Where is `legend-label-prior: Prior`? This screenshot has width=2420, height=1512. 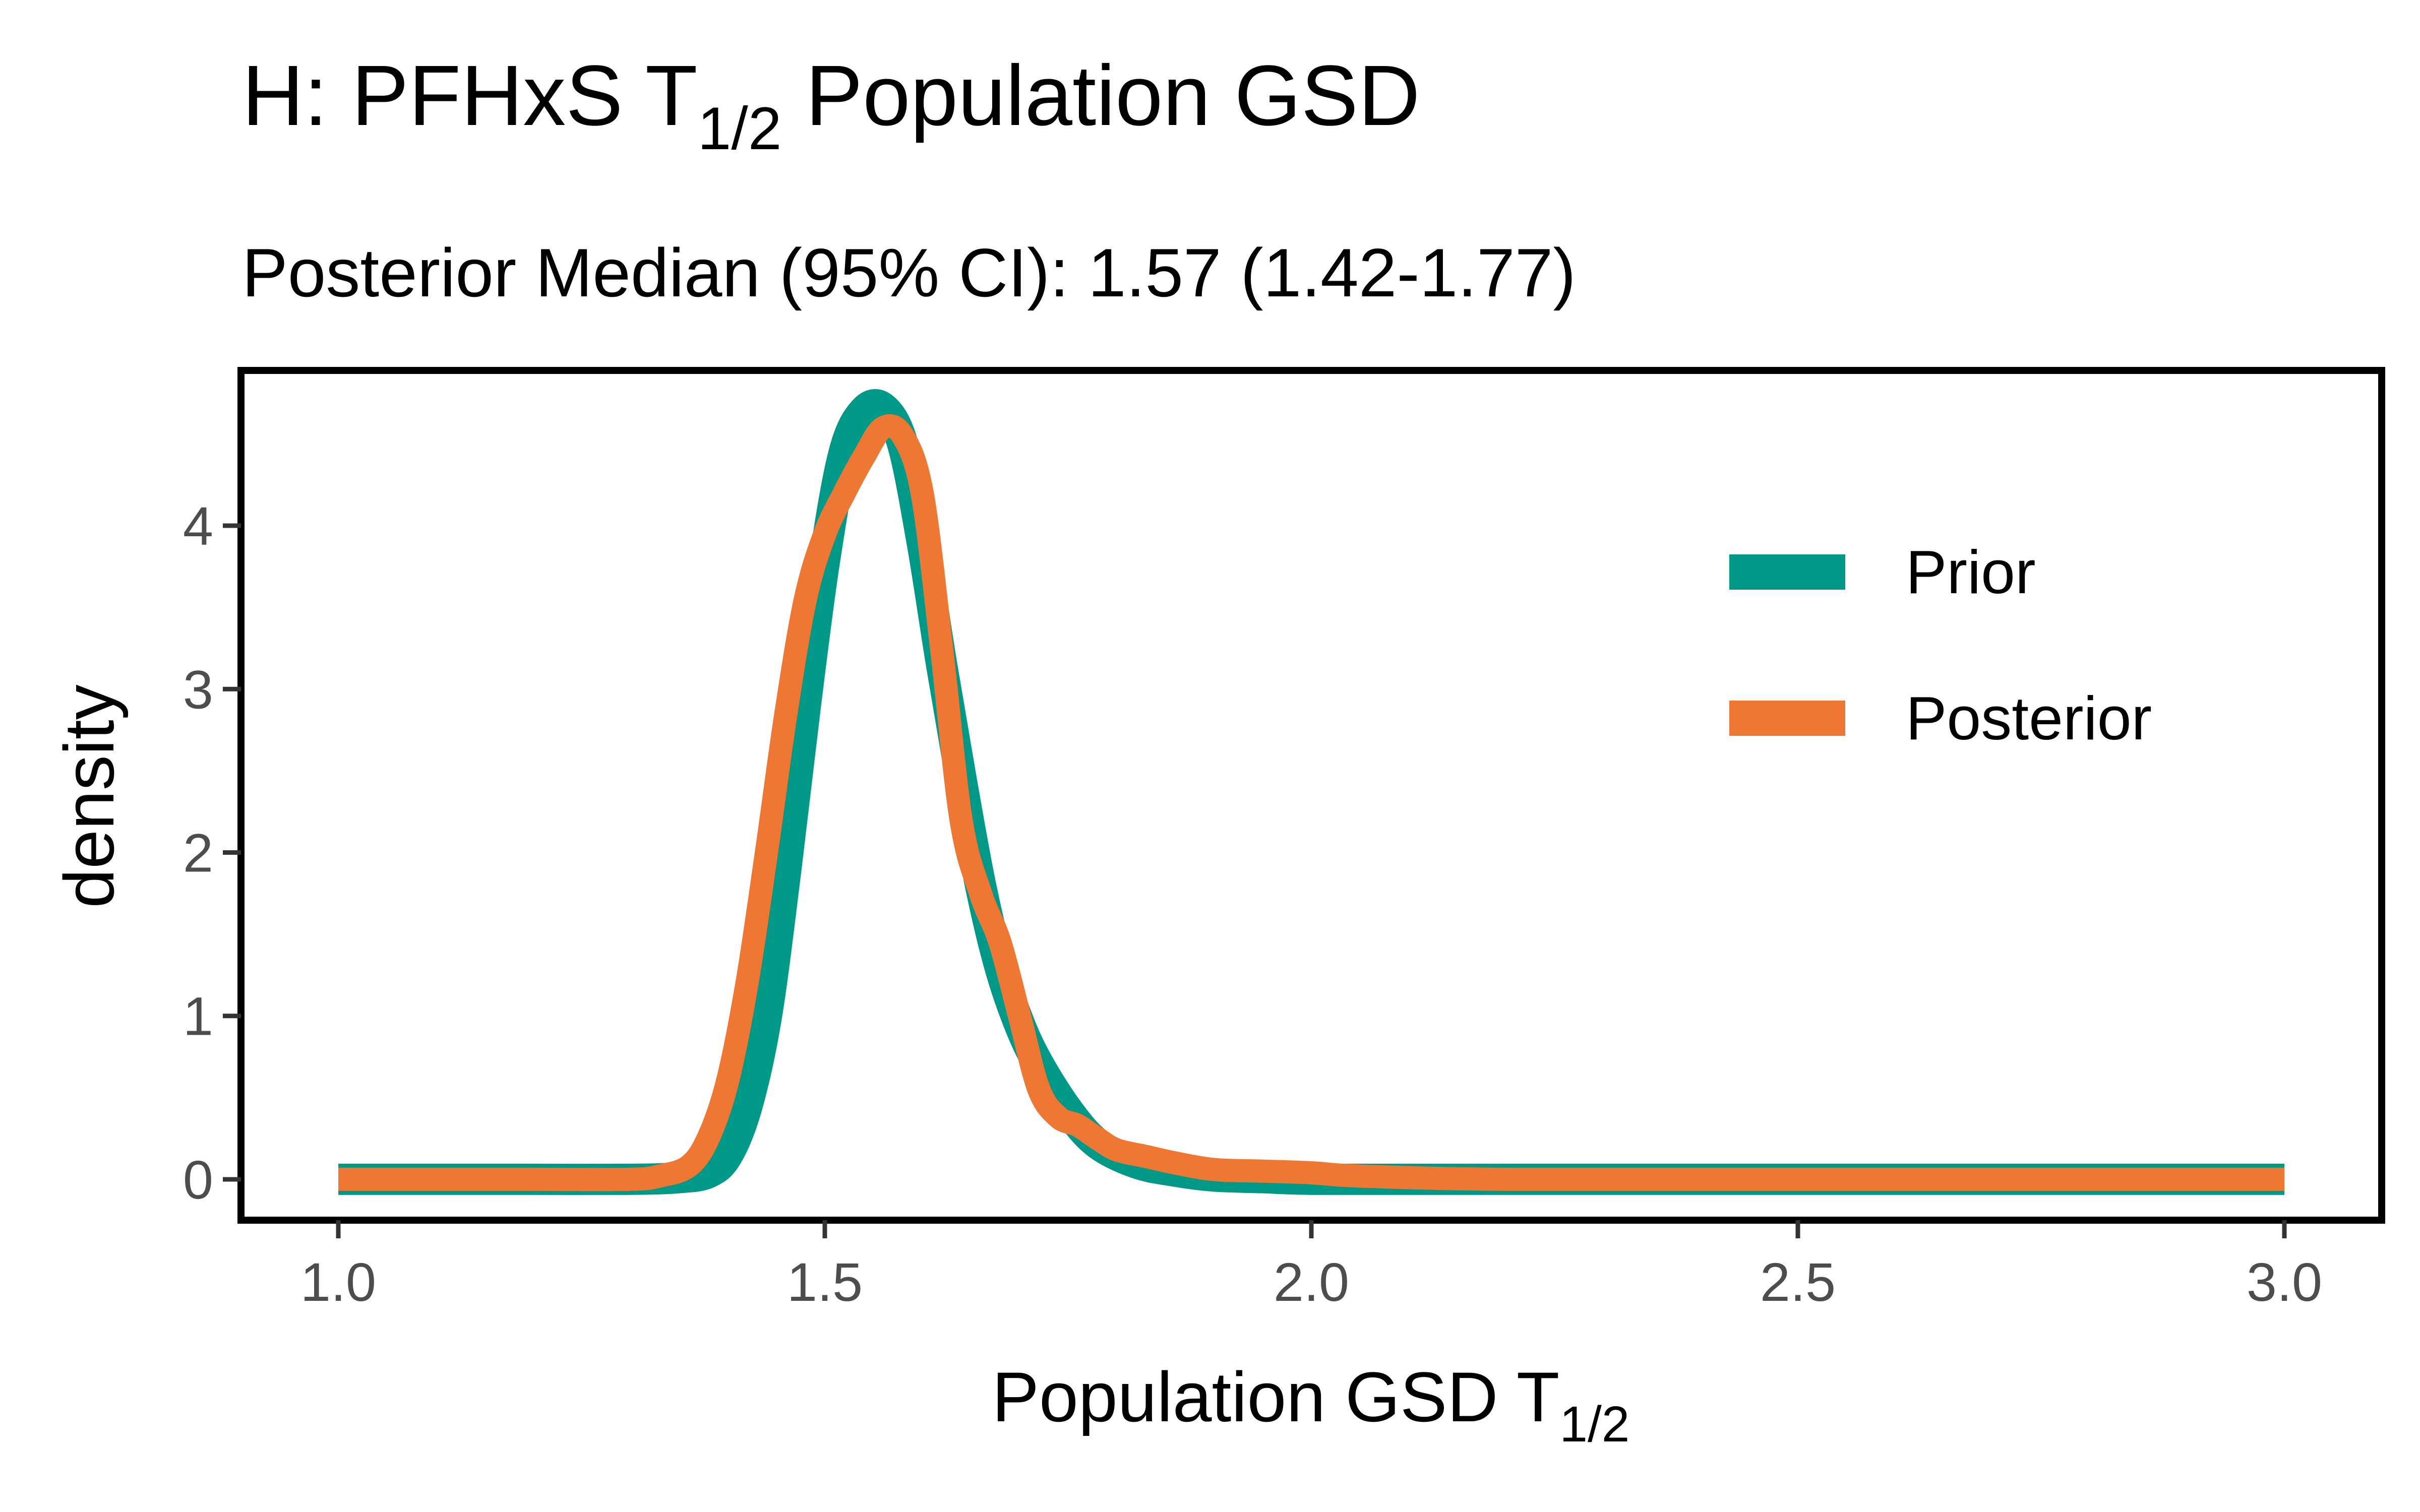 legend-label-prior: Prior is located at coordinates (1971, 572).